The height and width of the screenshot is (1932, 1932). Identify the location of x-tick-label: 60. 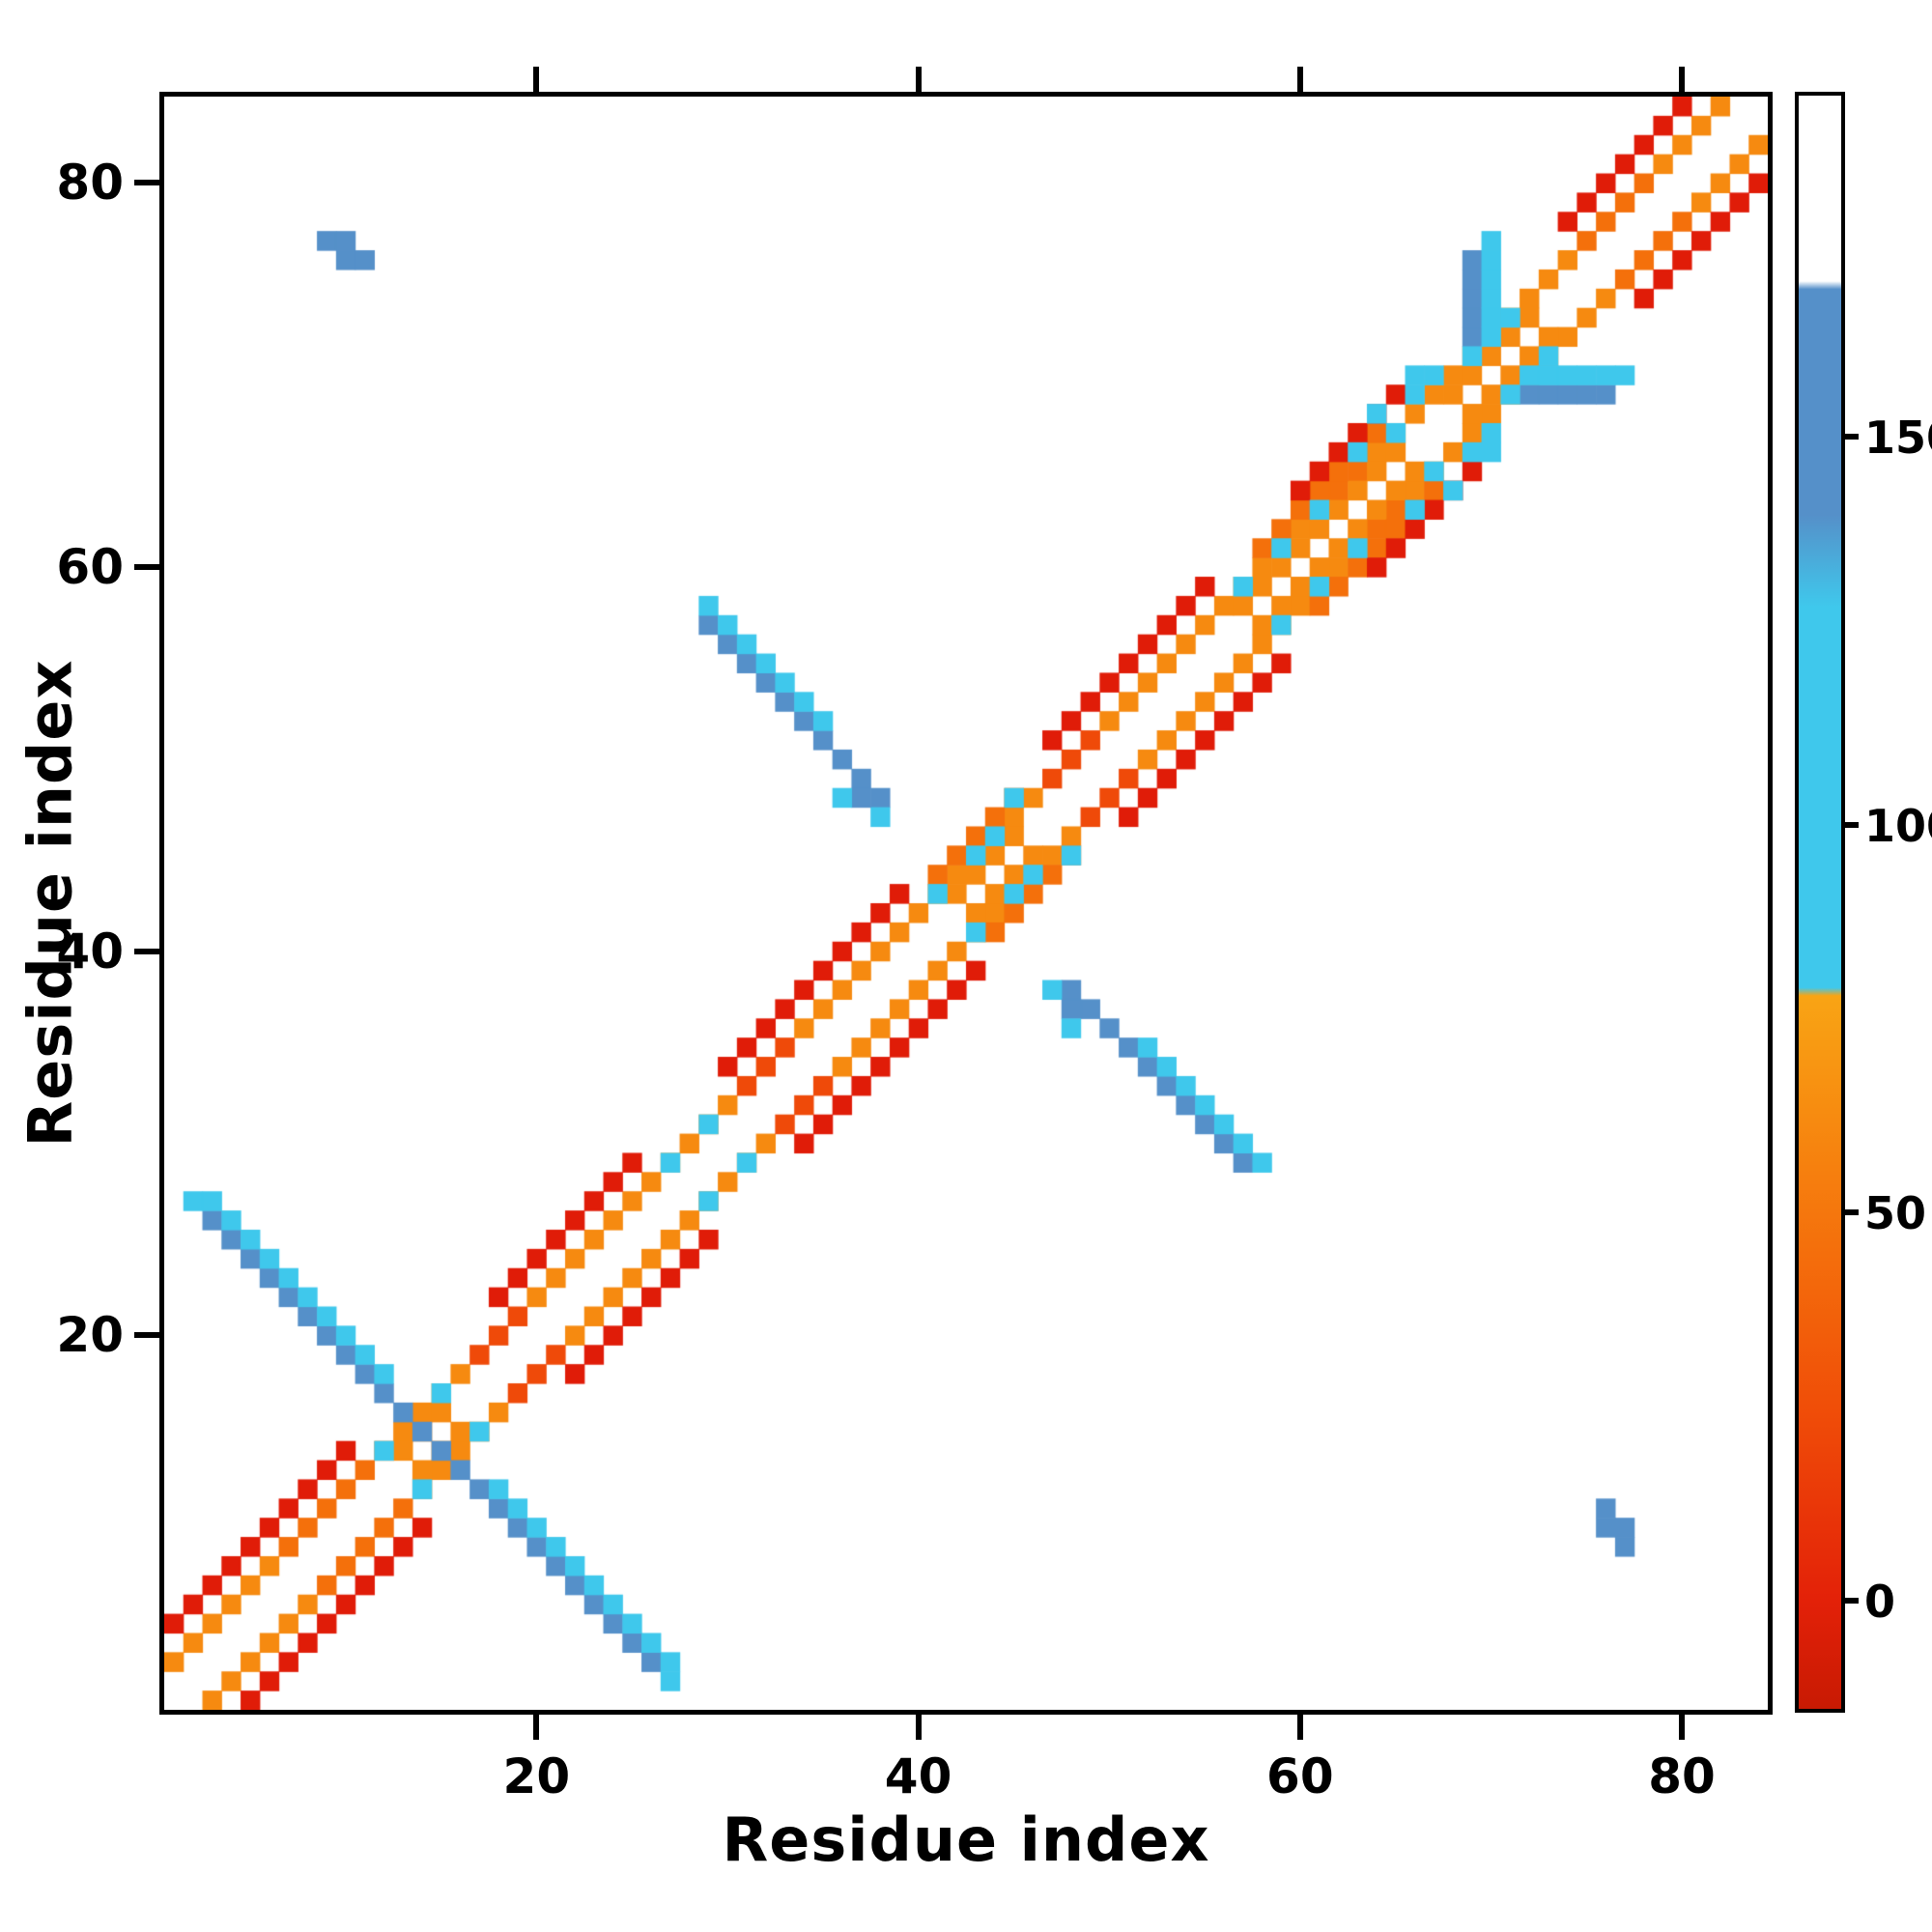
(1300, 1776).